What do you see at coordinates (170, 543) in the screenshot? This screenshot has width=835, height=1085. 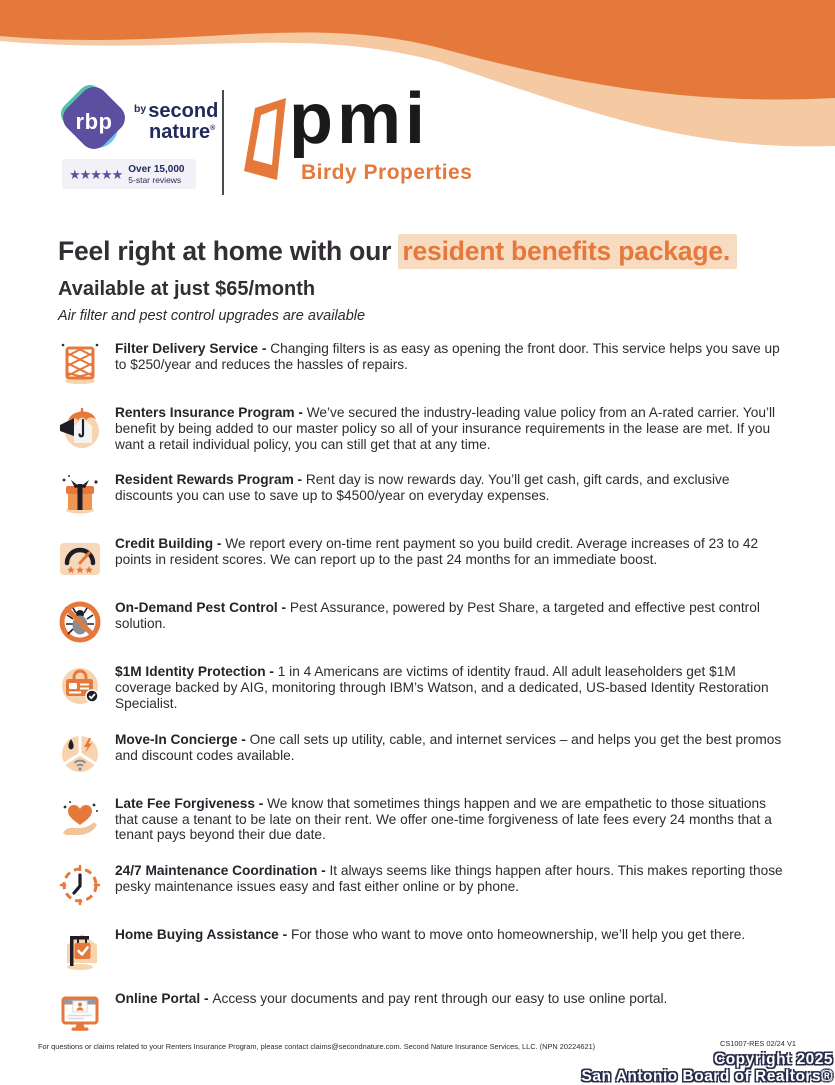 I see `benefit-title: Credit Building -` at bounding box center [170, 543].